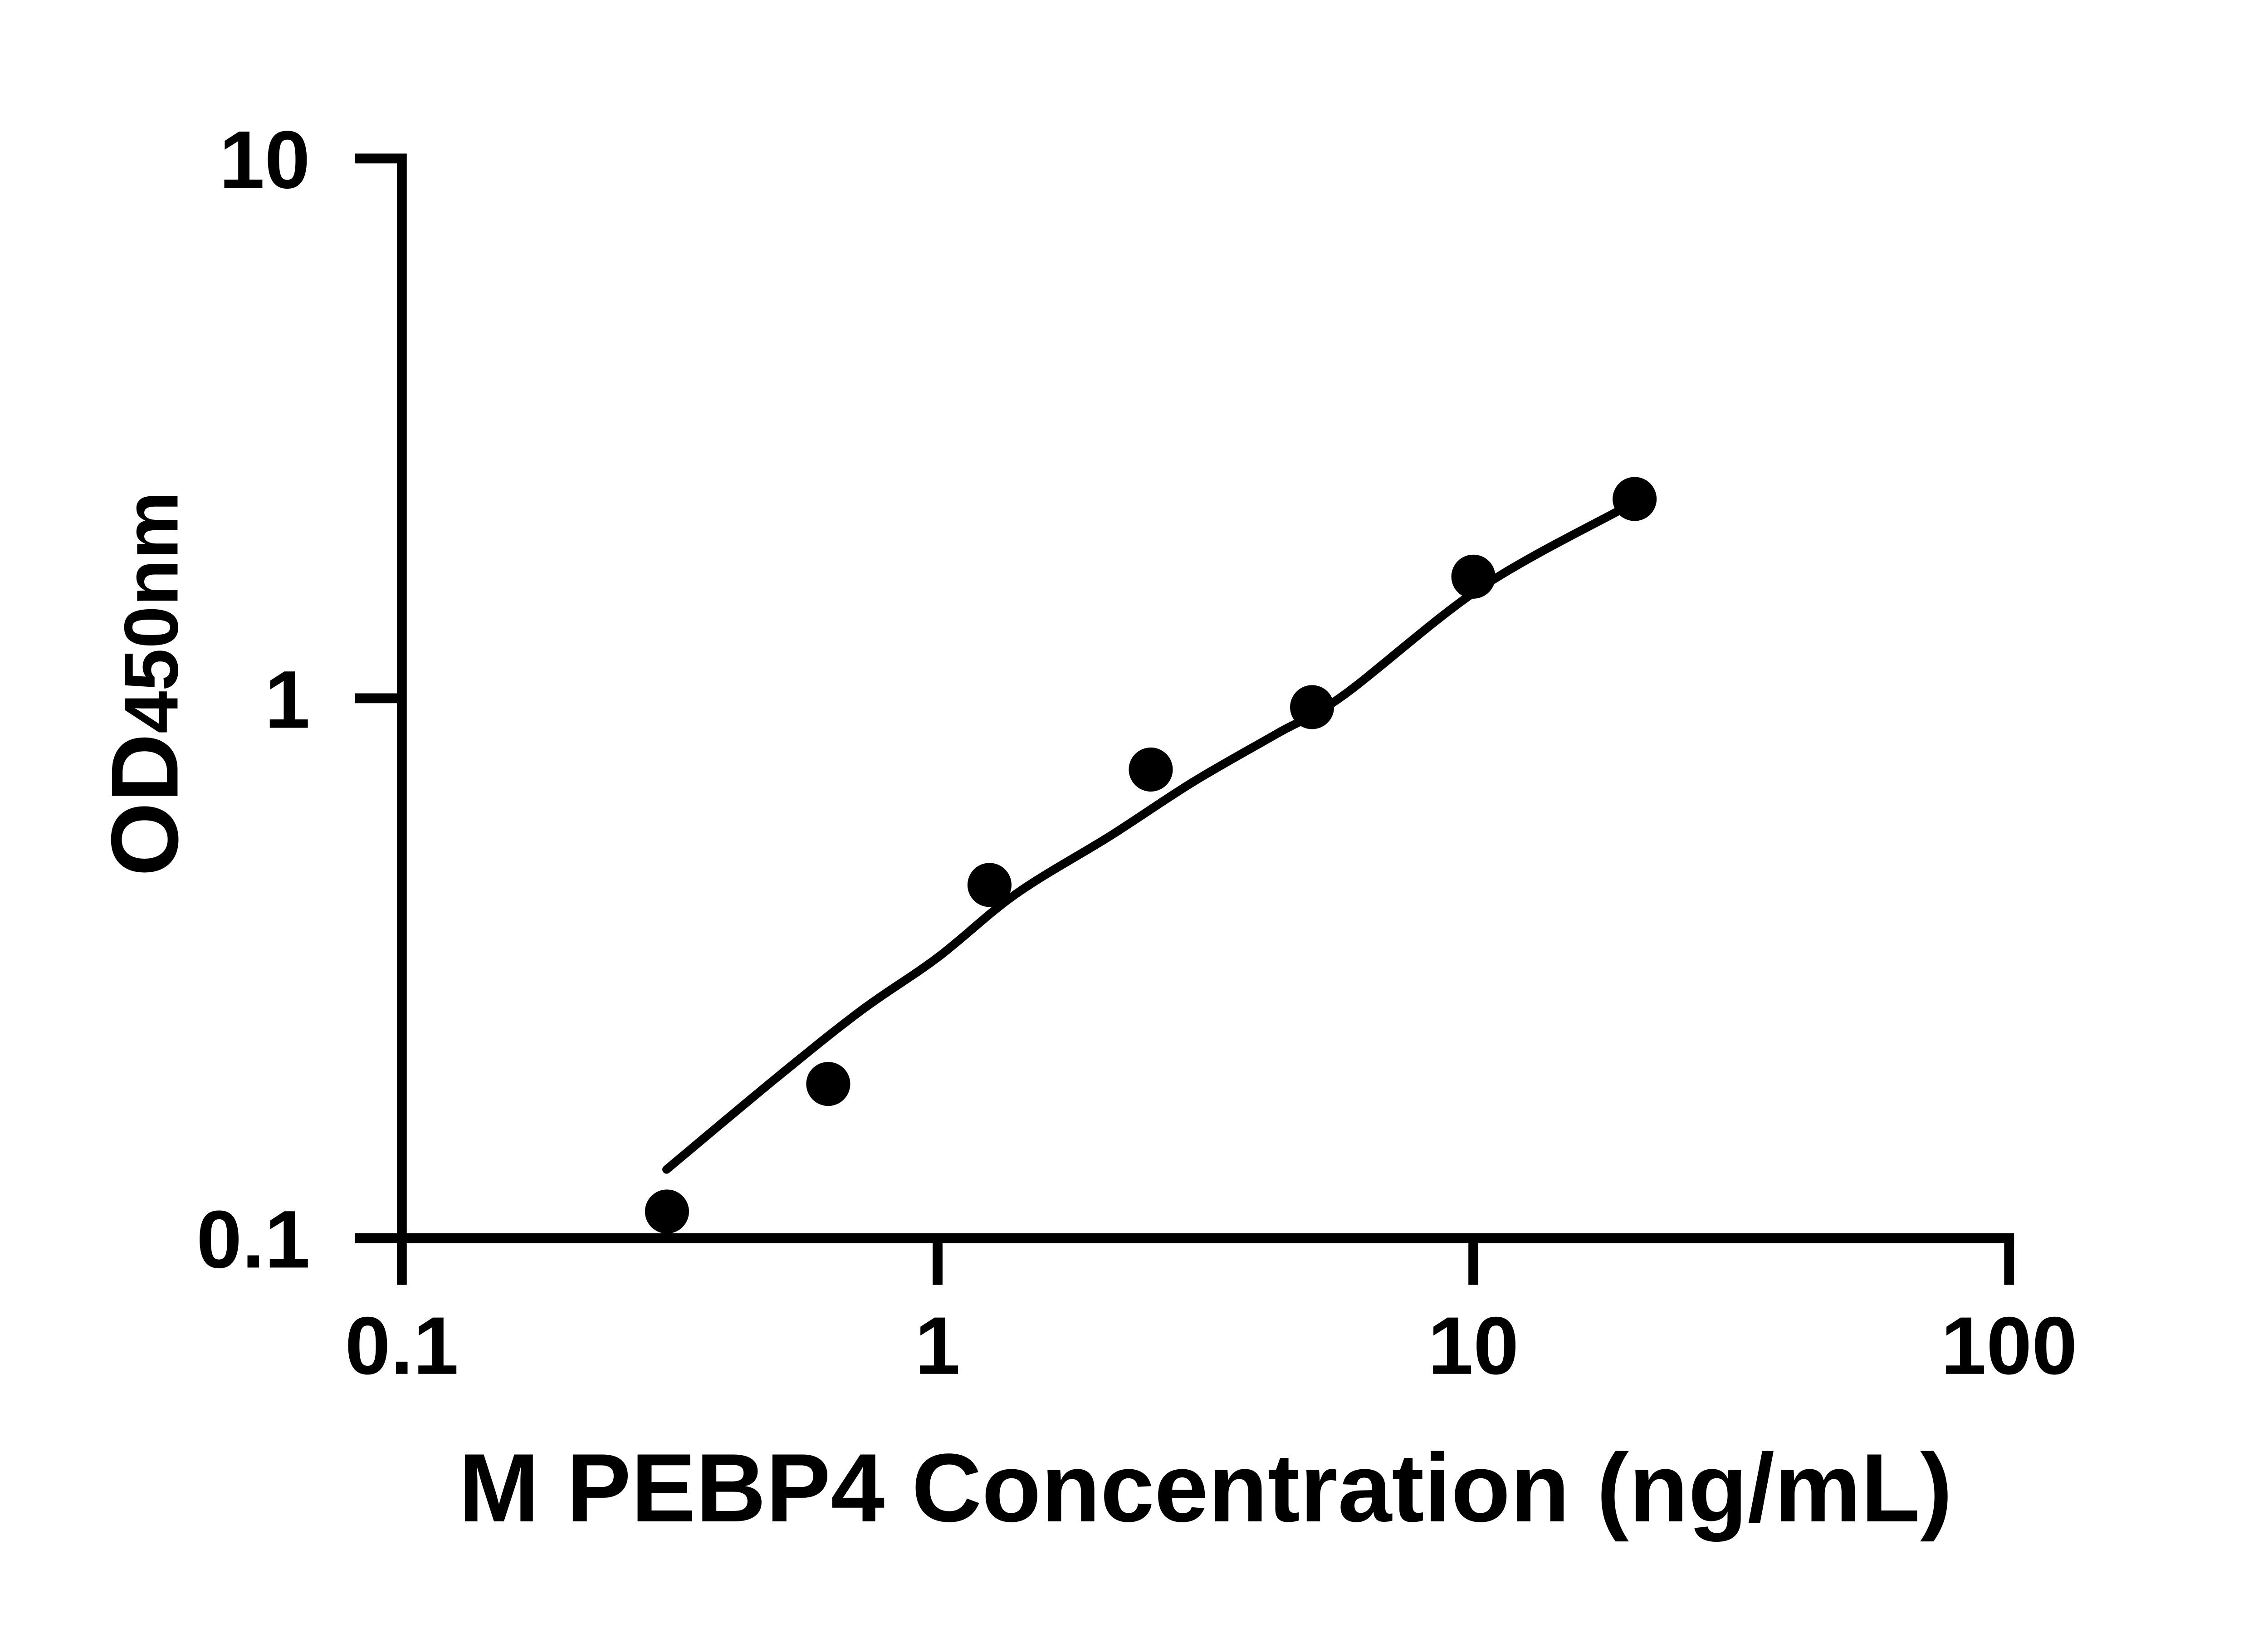 The height and width of the screenshot is (1633, 2268). Describe the element at coordinates (151, 612) in the screenshot. I see `y-axis-title-subscript: 450nm` at that location.